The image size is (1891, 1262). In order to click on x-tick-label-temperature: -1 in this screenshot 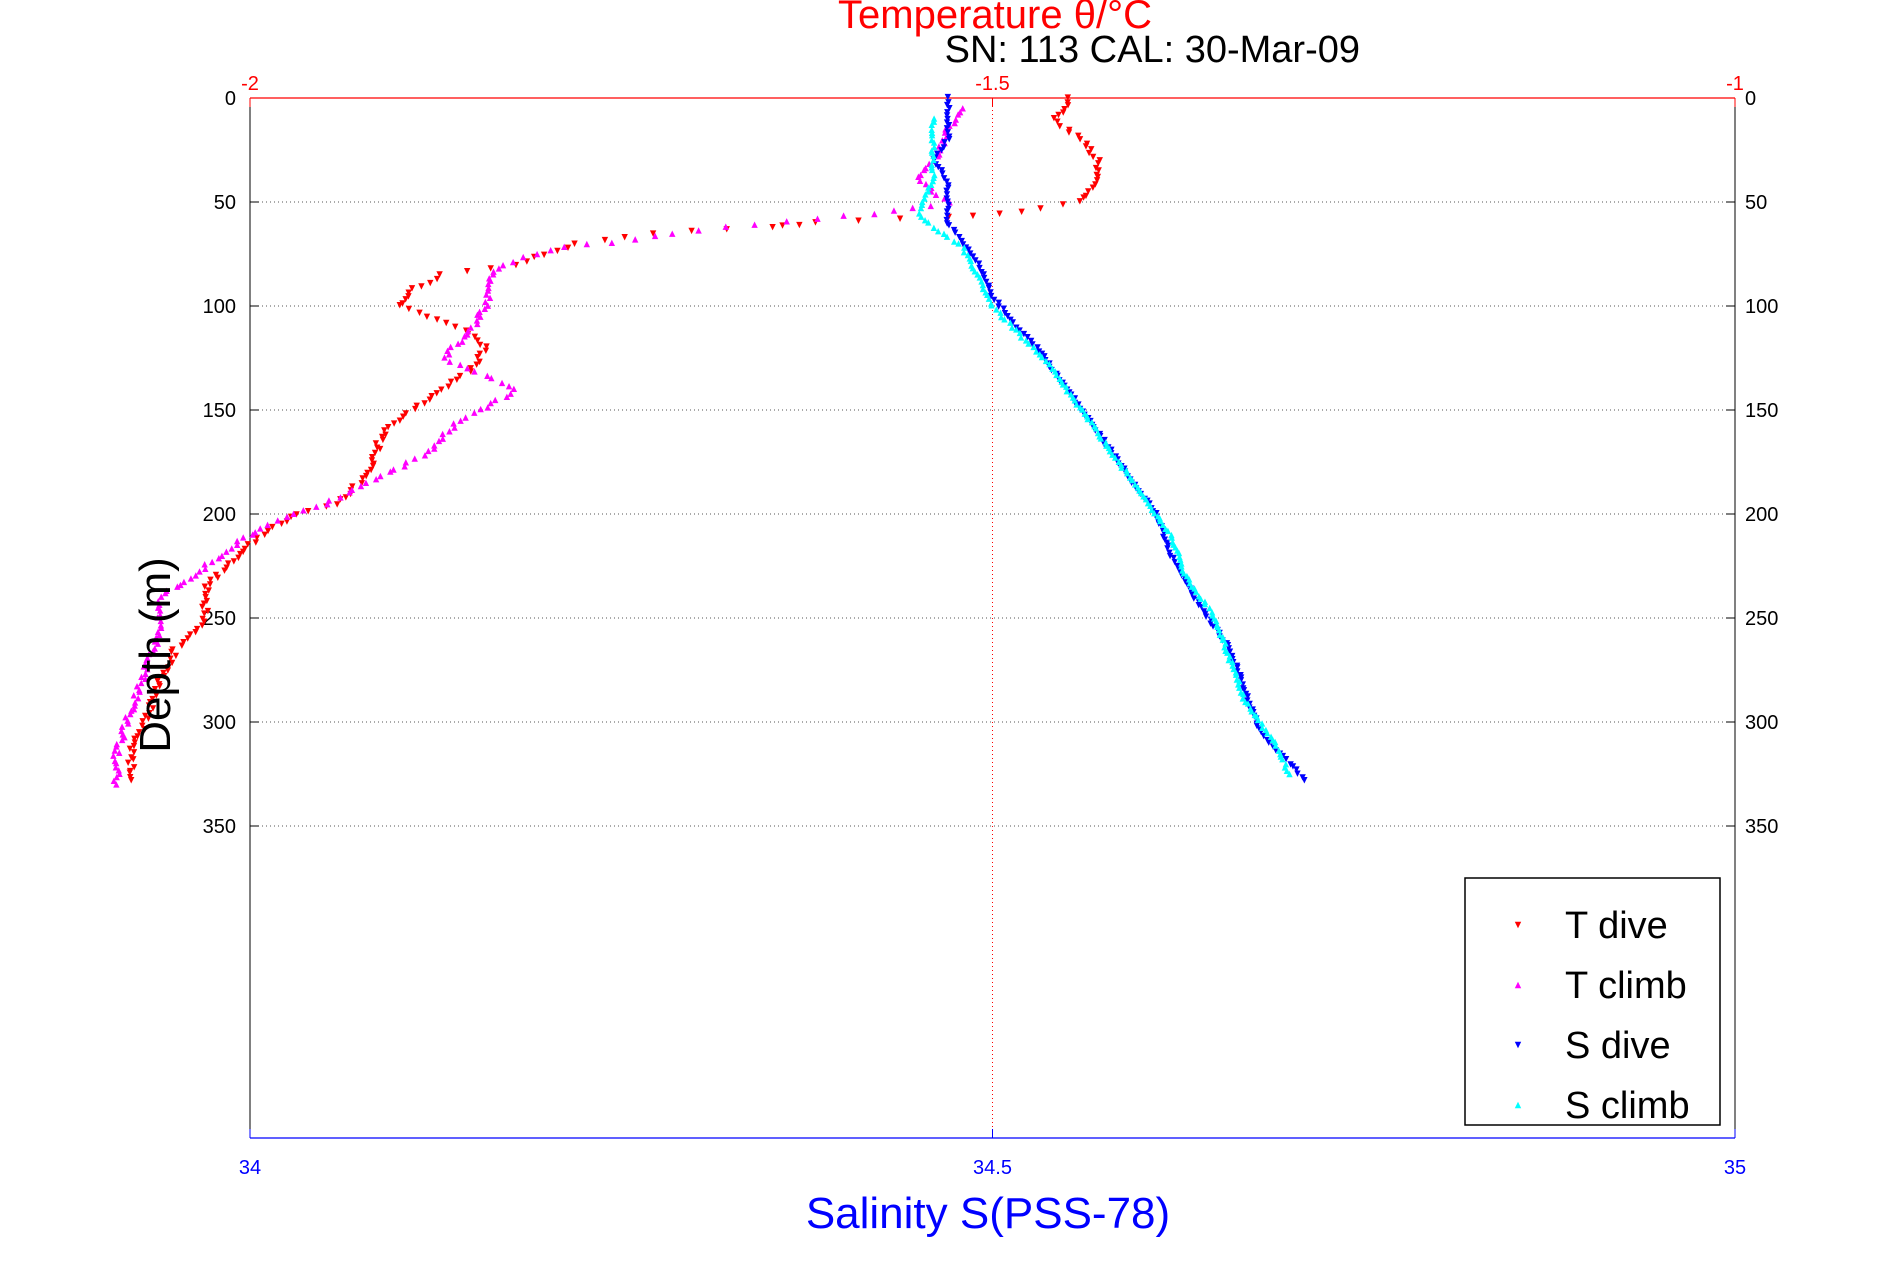, I will do `click(1735, 84)`.